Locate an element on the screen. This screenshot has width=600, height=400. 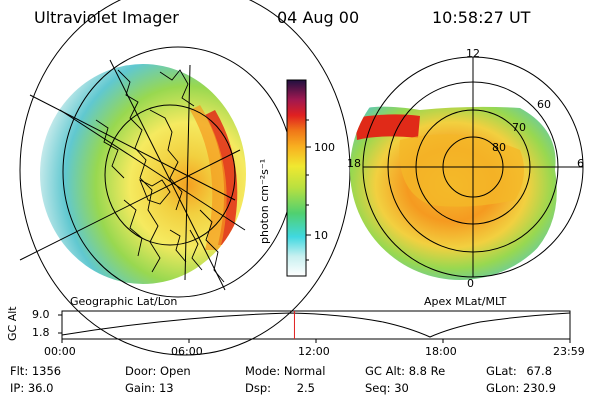
colorbar-tick-100: 100 is located at coordinates (324, 147).